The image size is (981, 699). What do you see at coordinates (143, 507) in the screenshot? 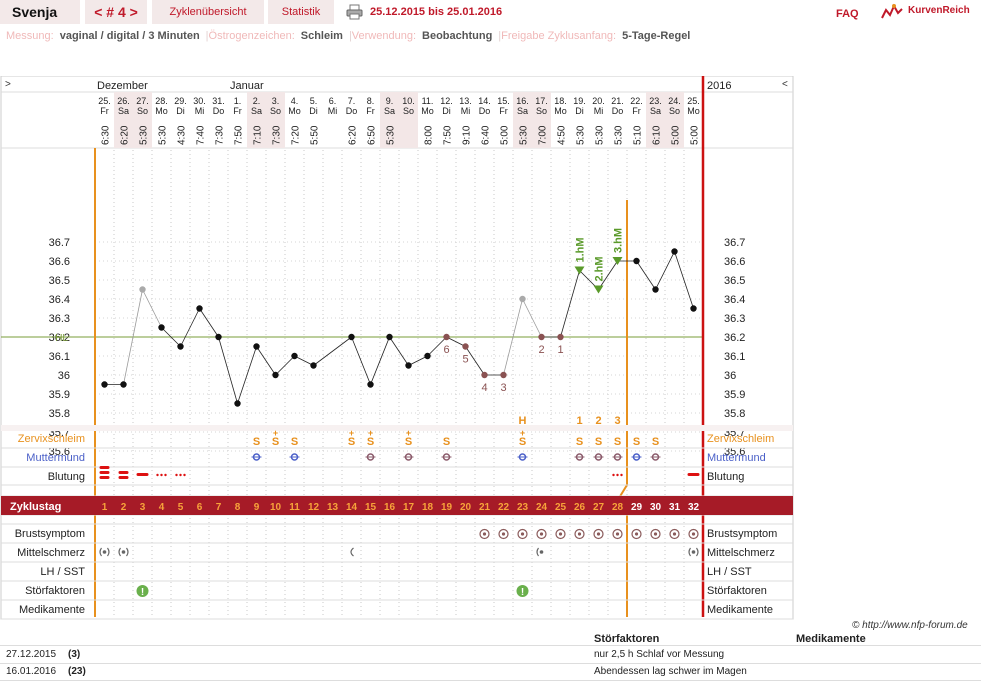
I see `cycle-day-number: 3` at bounding box center [143, 507].